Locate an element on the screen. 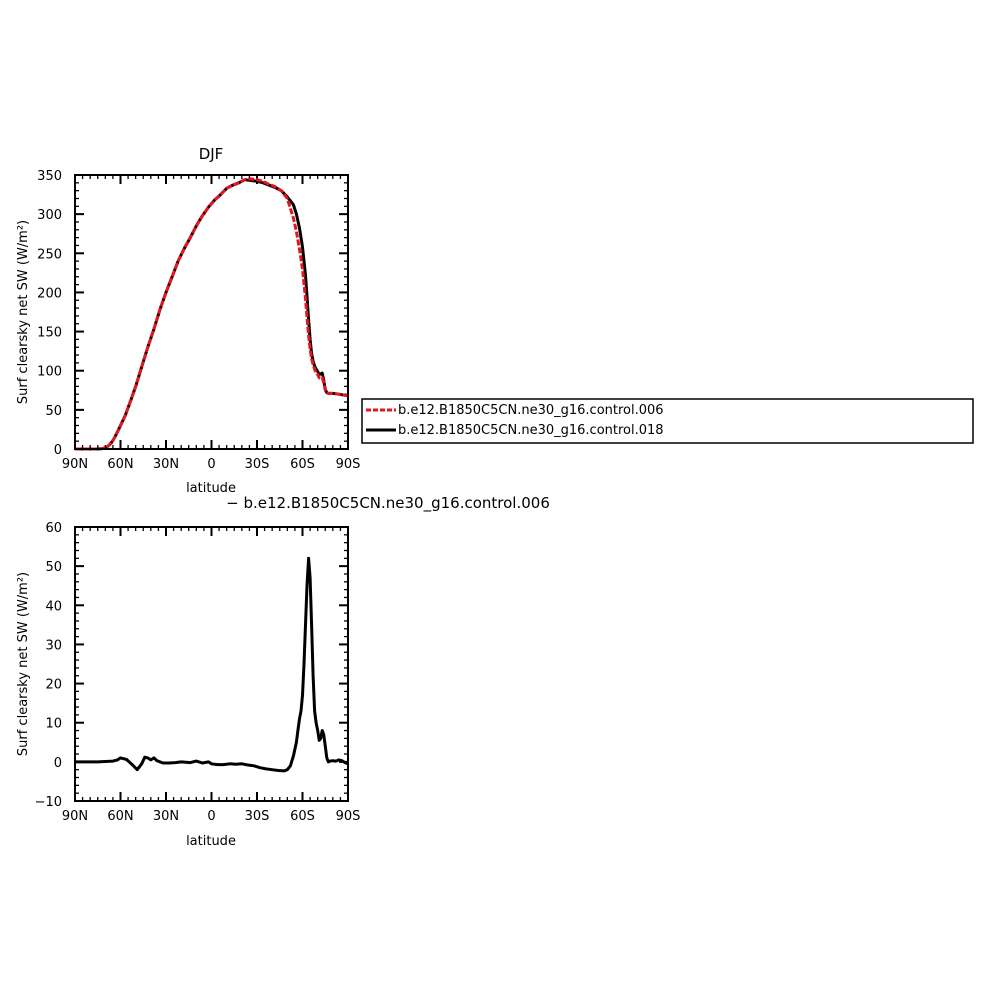  top-x-tick-label: 30S is located at coordinates (257, 464).